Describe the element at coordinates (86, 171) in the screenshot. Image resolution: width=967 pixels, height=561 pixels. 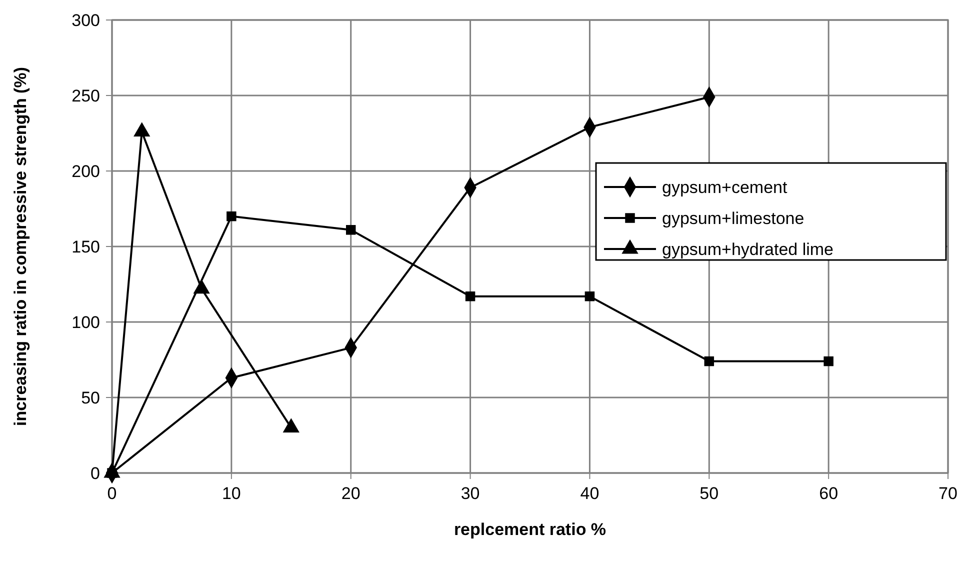
I see `y-tick-label: 200` at that location.